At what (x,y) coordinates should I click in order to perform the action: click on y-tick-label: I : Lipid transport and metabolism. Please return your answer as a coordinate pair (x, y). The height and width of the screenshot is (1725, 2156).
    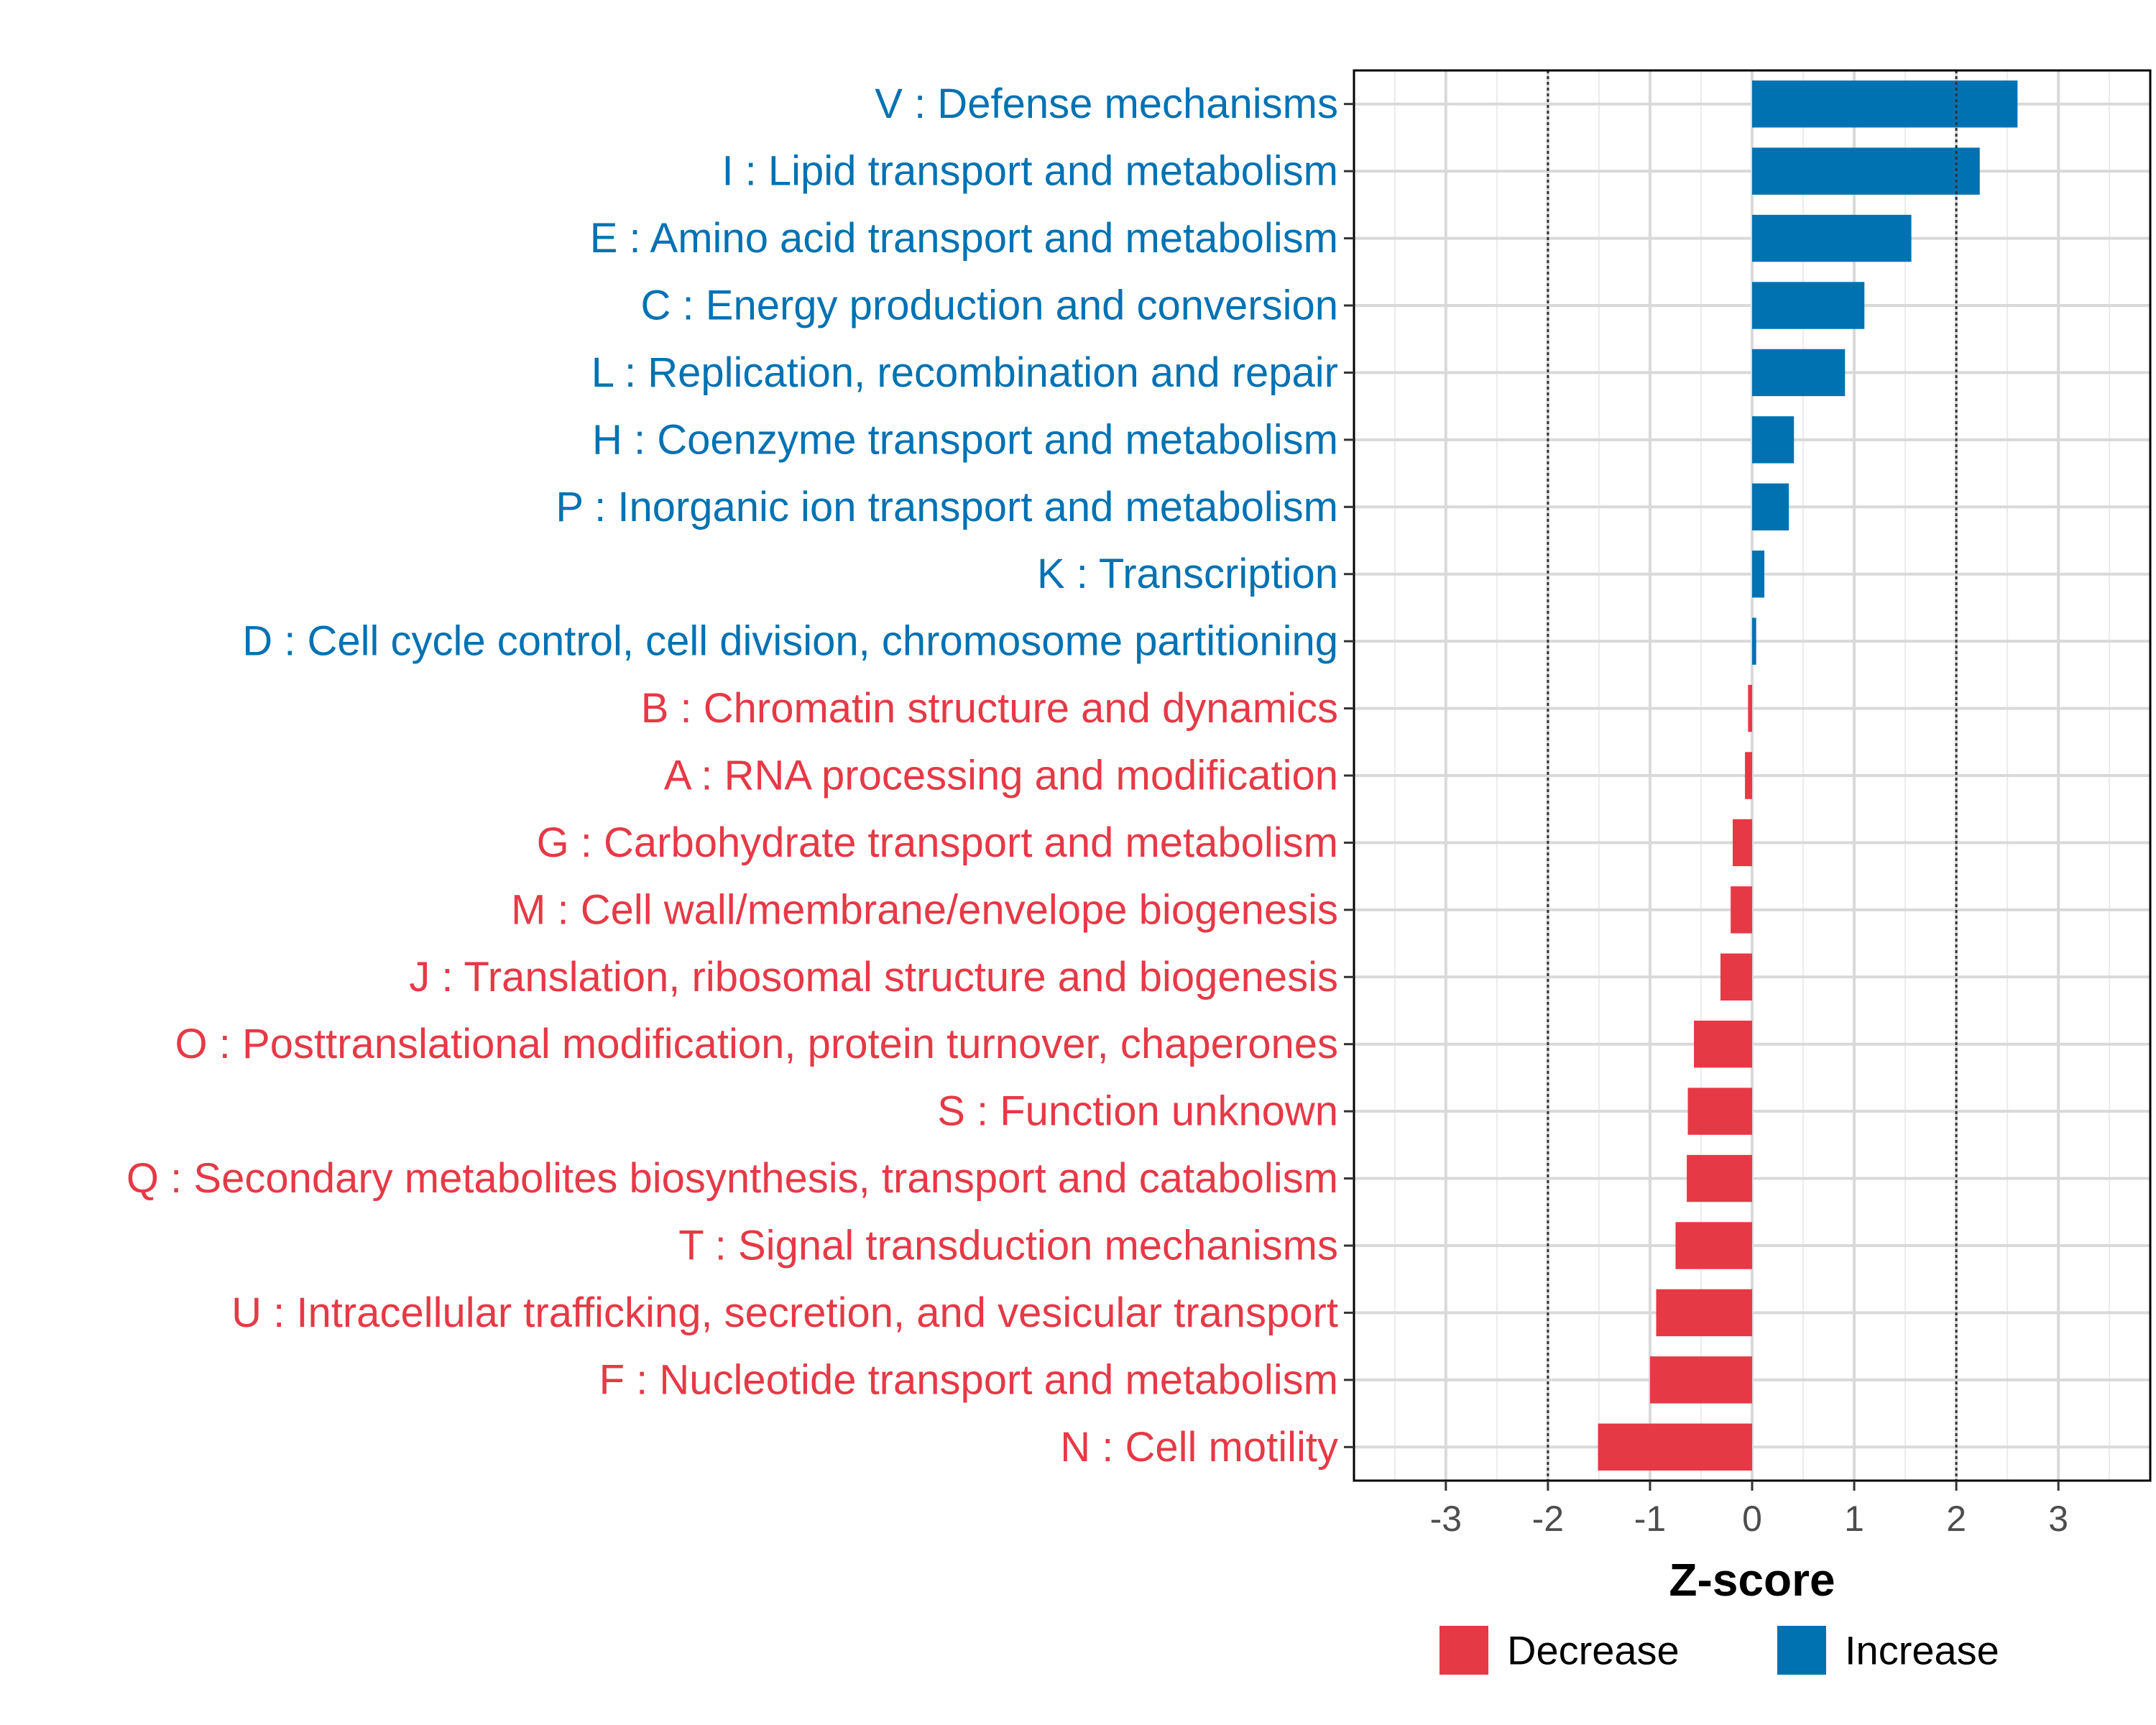
    Looking at the image, I should click on (1030, 171).